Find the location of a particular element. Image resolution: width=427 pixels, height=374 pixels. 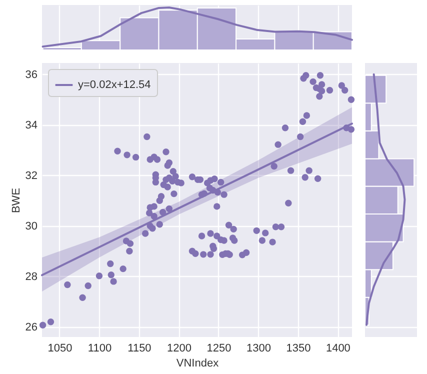

x-tick-label: 1250 is located at coordinates (219, 348).